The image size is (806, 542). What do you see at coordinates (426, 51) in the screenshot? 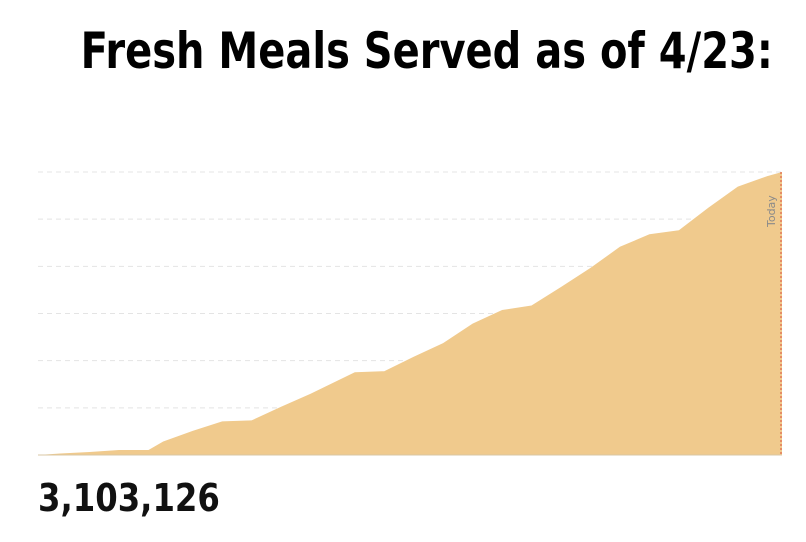
I see `chart-title: Fresh Meals Served as of 4/23:` at bounding box center [426, 51].